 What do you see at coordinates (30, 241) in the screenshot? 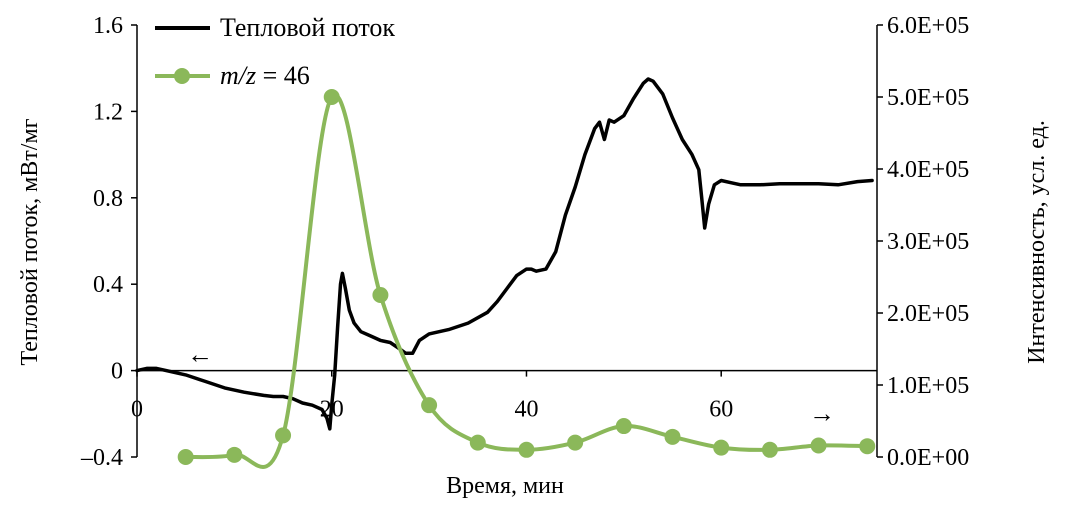
I see `y-axis-title-left: Тепловой поток, мВт/мг` at bounding box center [30, 241].